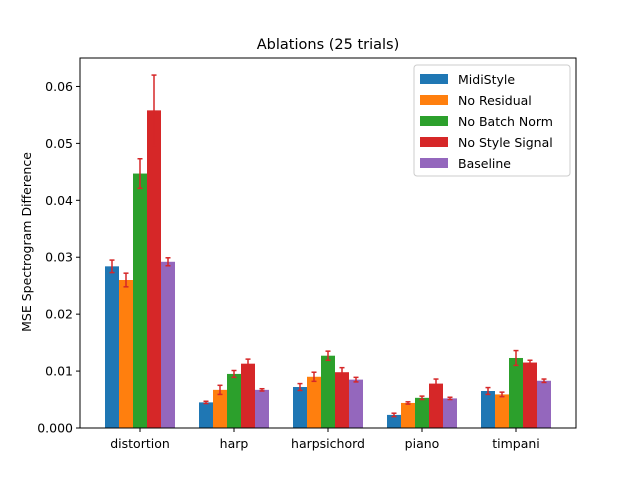 Image resolution: width=640 pixels, height=480 pixels. What do you see at coordinates (140, 300) in the screenshot?
I see `bar-no-batch-norm-distortion` at bounding box center [140, 300].